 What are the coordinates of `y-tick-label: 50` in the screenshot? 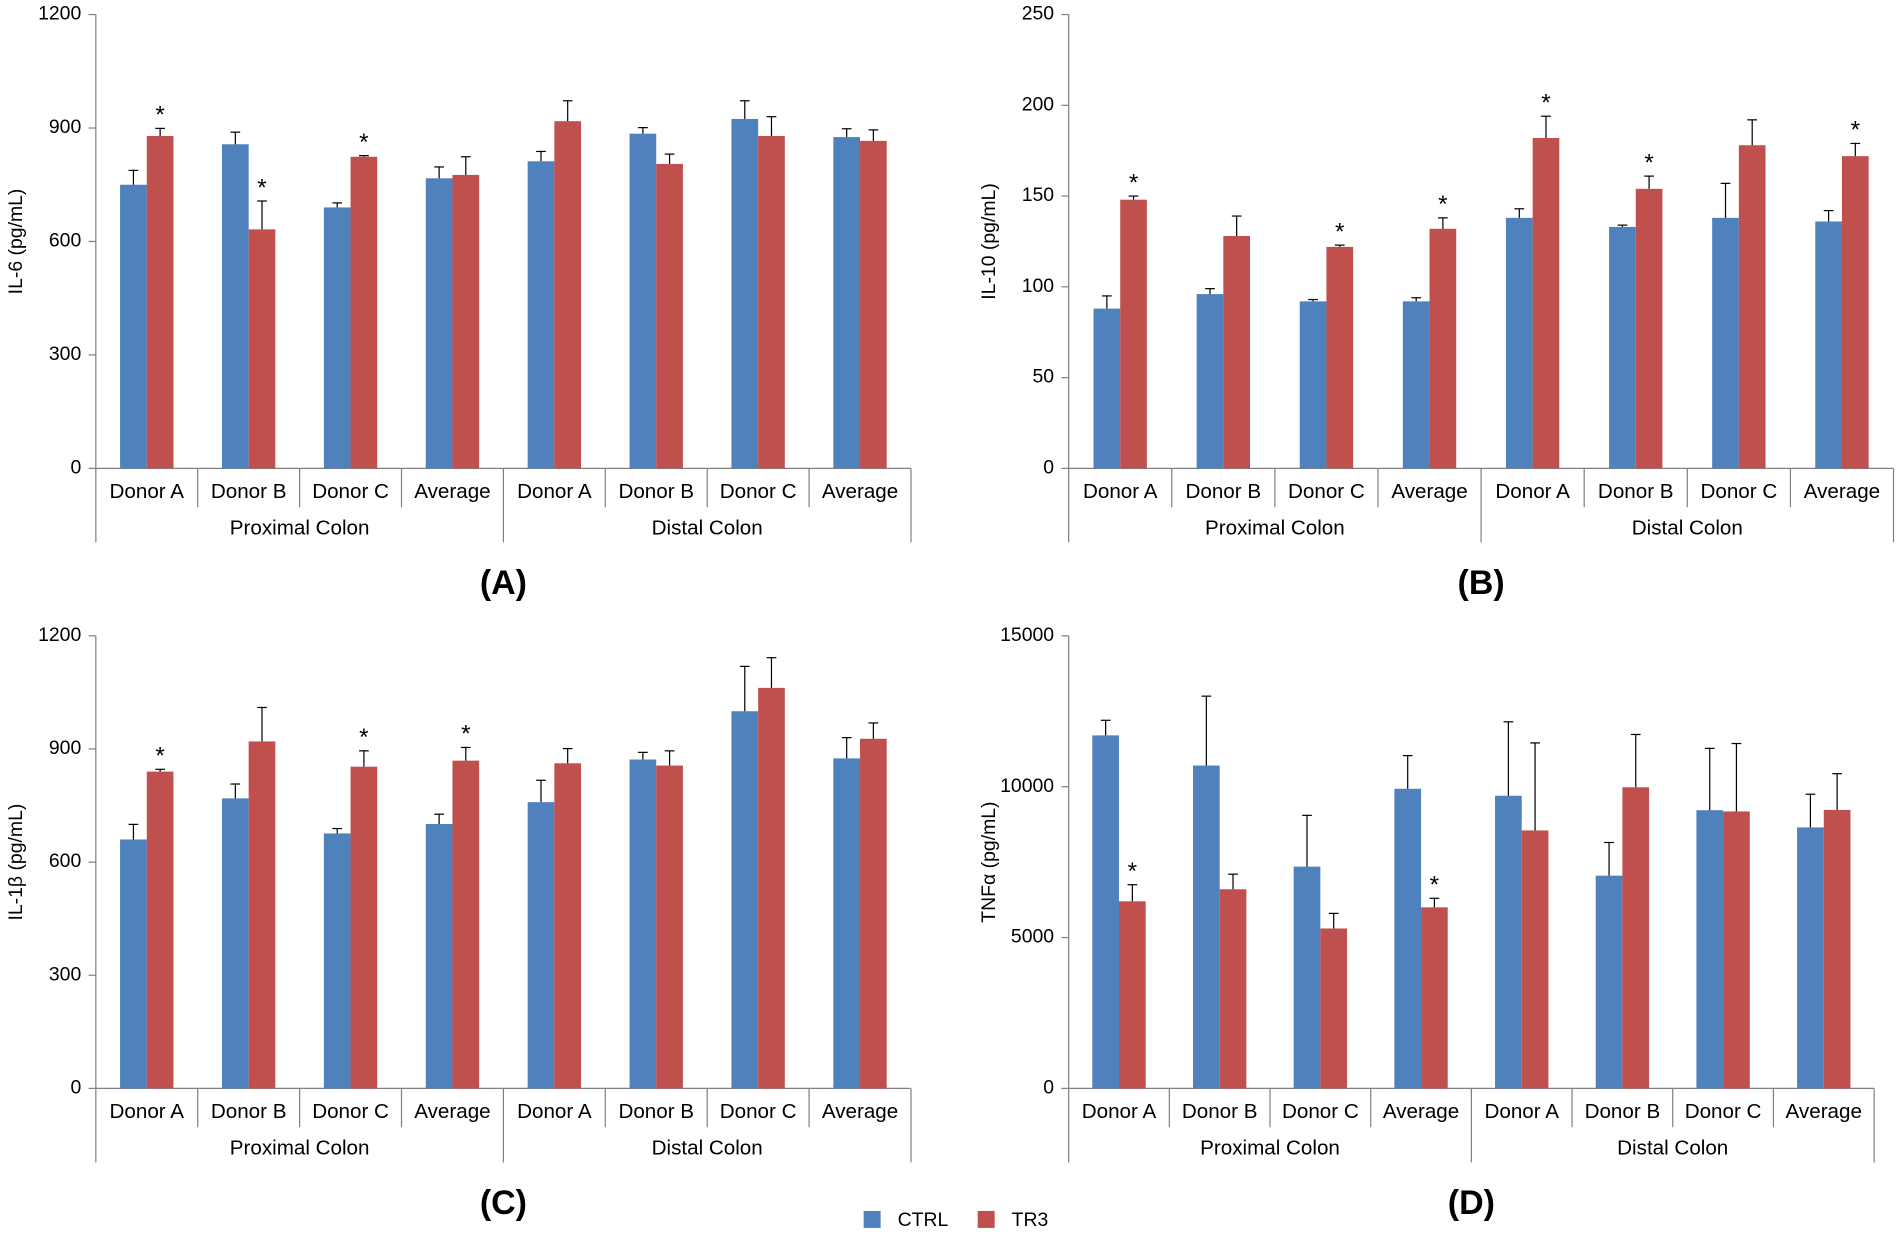 It's located at (1044, 377).